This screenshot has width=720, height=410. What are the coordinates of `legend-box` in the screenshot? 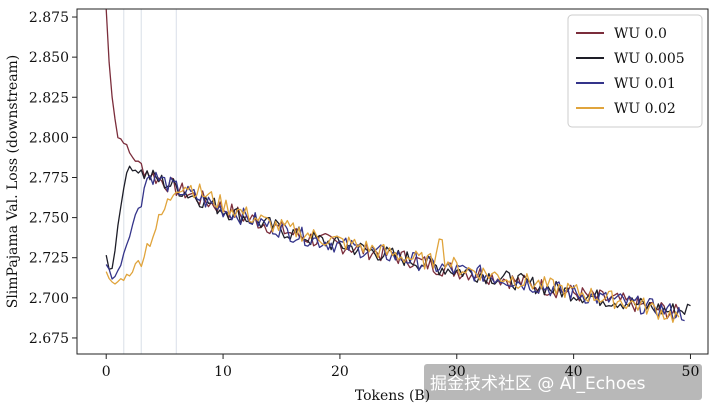 It's located at (635, 71).